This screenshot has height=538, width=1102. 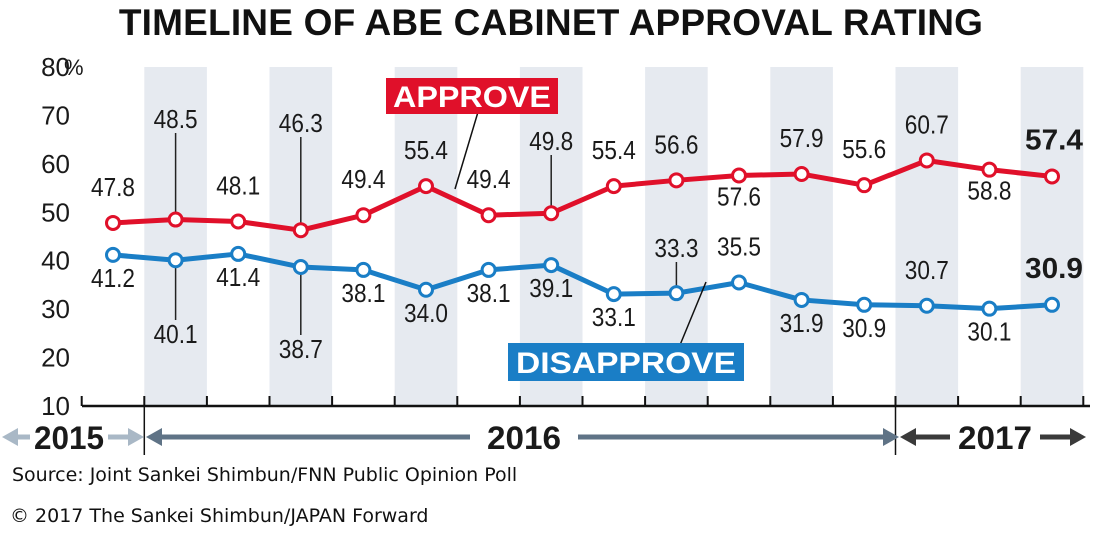 What do you see at coordinates (55, 261) in the screenshot?
I see `y-tick-label: 40` at bounding box center [55, 261].